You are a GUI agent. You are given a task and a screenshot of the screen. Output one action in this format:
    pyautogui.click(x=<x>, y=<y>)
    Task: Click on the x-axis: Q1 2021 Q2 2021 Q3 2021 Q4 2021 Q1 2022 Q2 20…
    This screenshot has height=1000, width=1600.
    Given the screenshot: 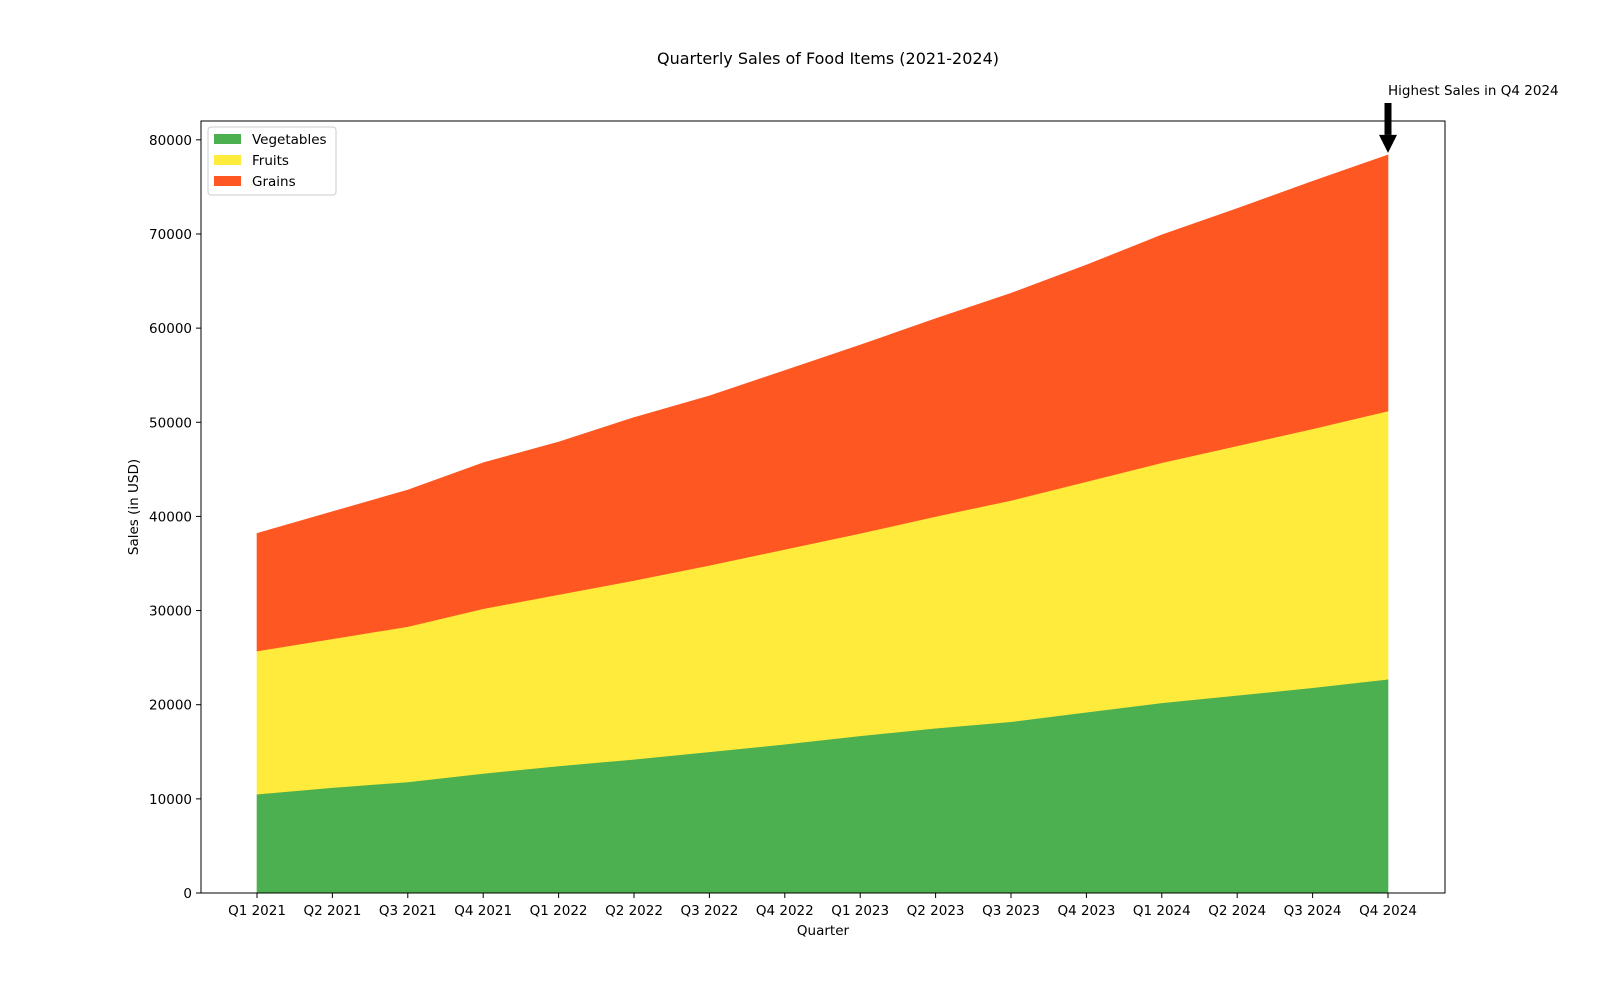 What is the action you would take?
    pyautogui.click(x=822, y=906)
    